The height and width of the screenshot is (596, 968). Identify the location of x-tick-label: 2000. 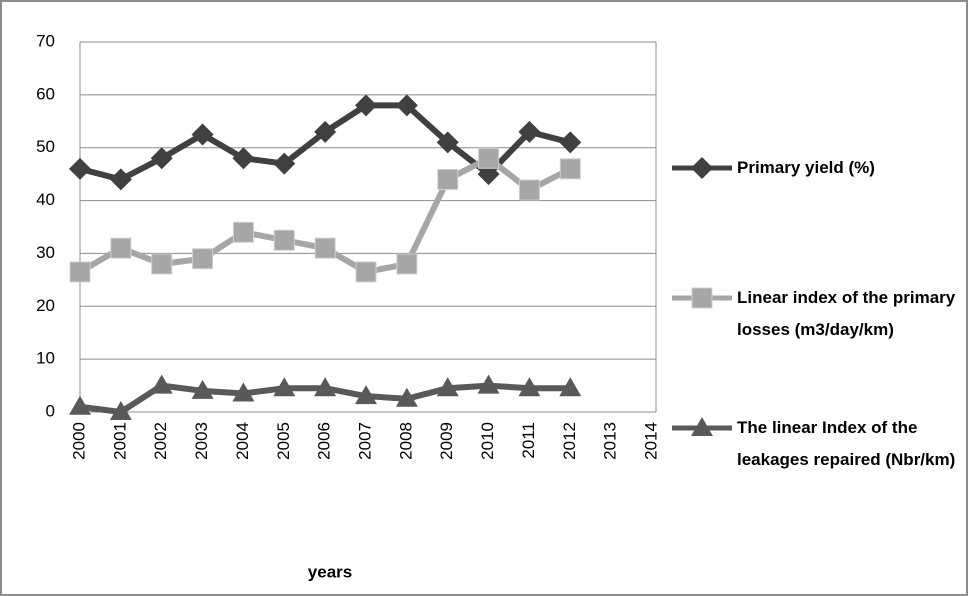
(78, 441).